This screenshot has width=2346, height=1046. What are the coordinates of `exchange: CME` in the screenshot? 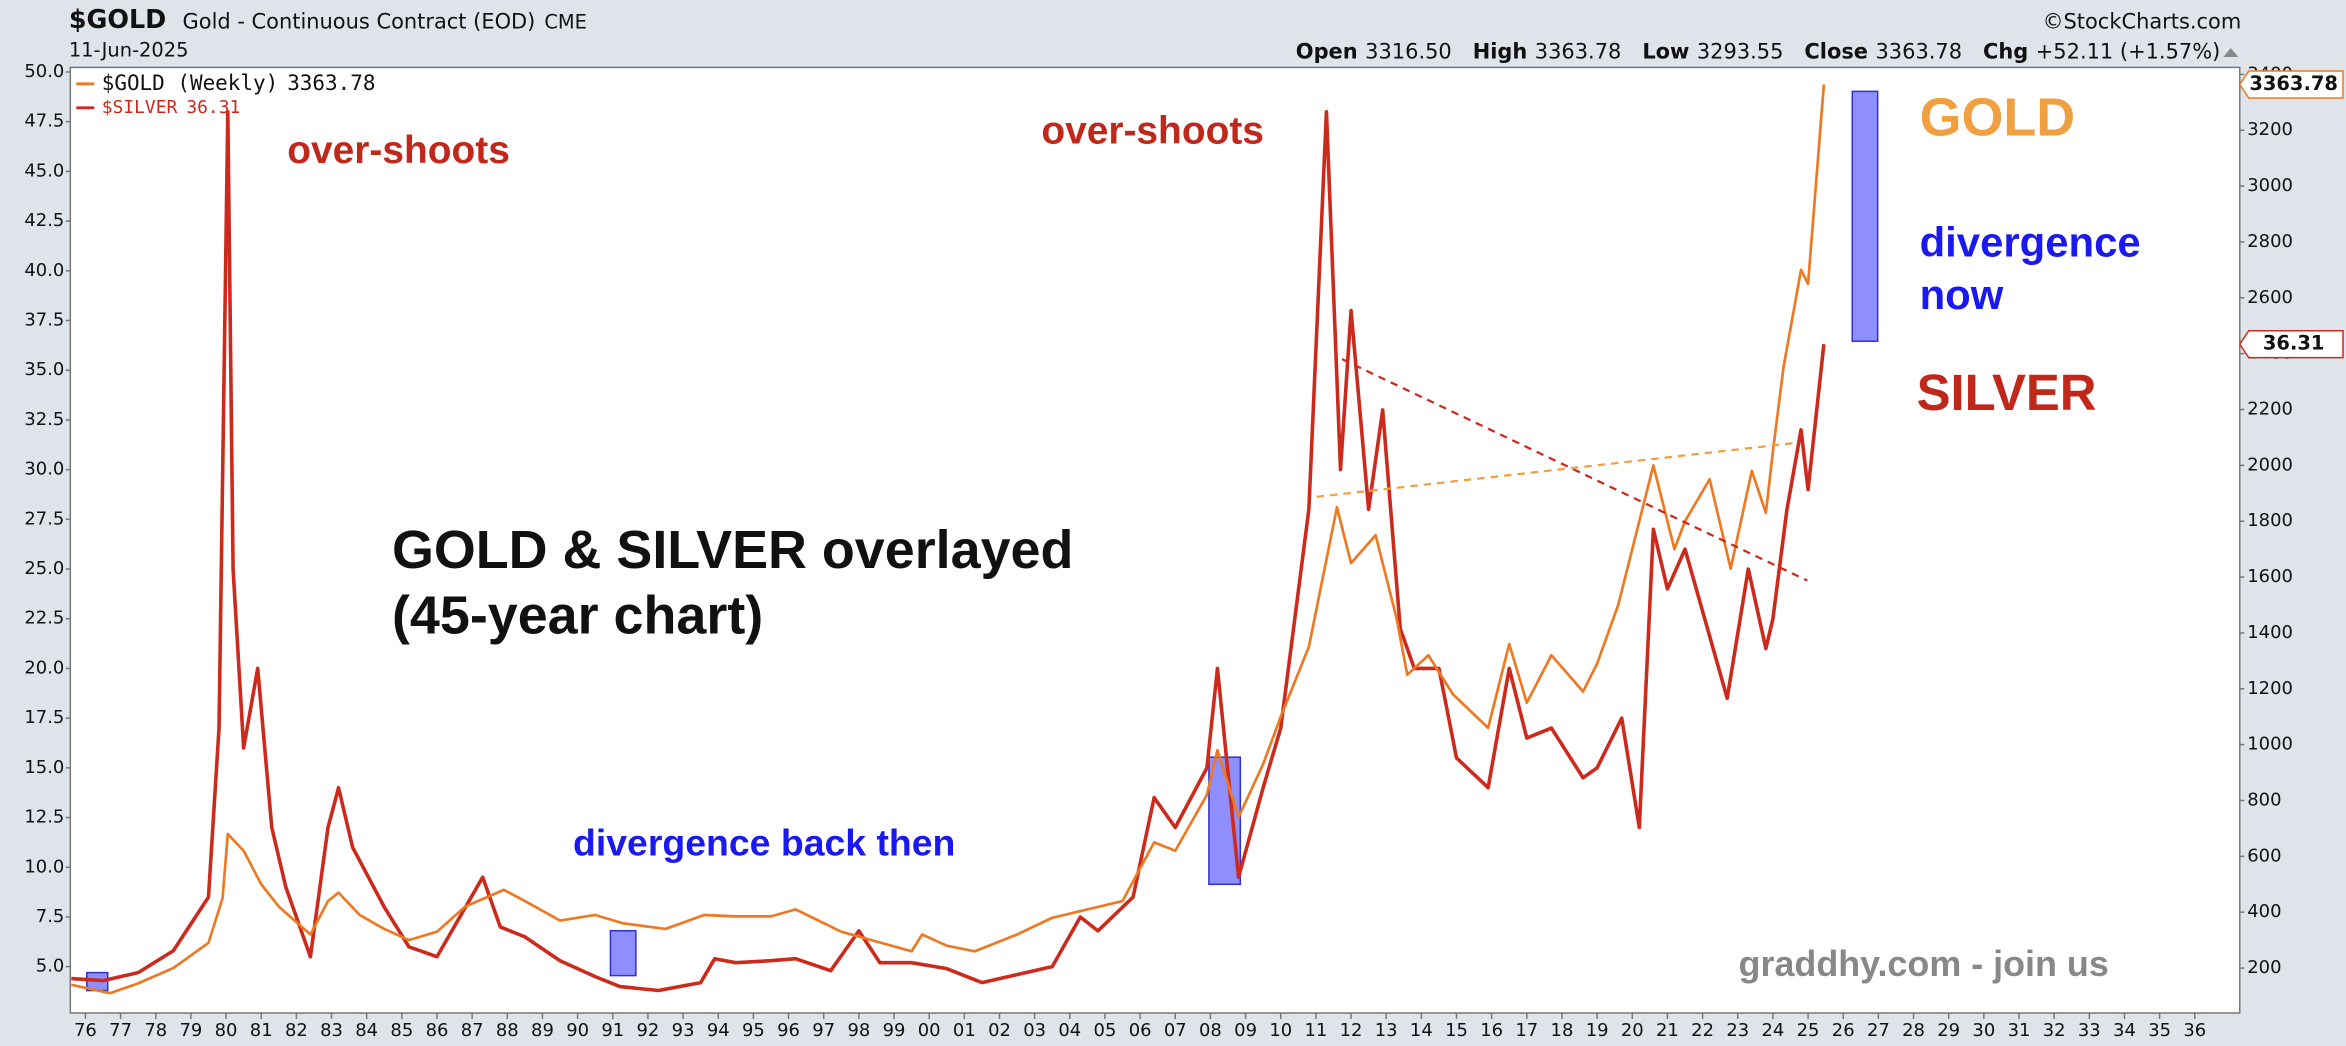 It's located at (565, 21).